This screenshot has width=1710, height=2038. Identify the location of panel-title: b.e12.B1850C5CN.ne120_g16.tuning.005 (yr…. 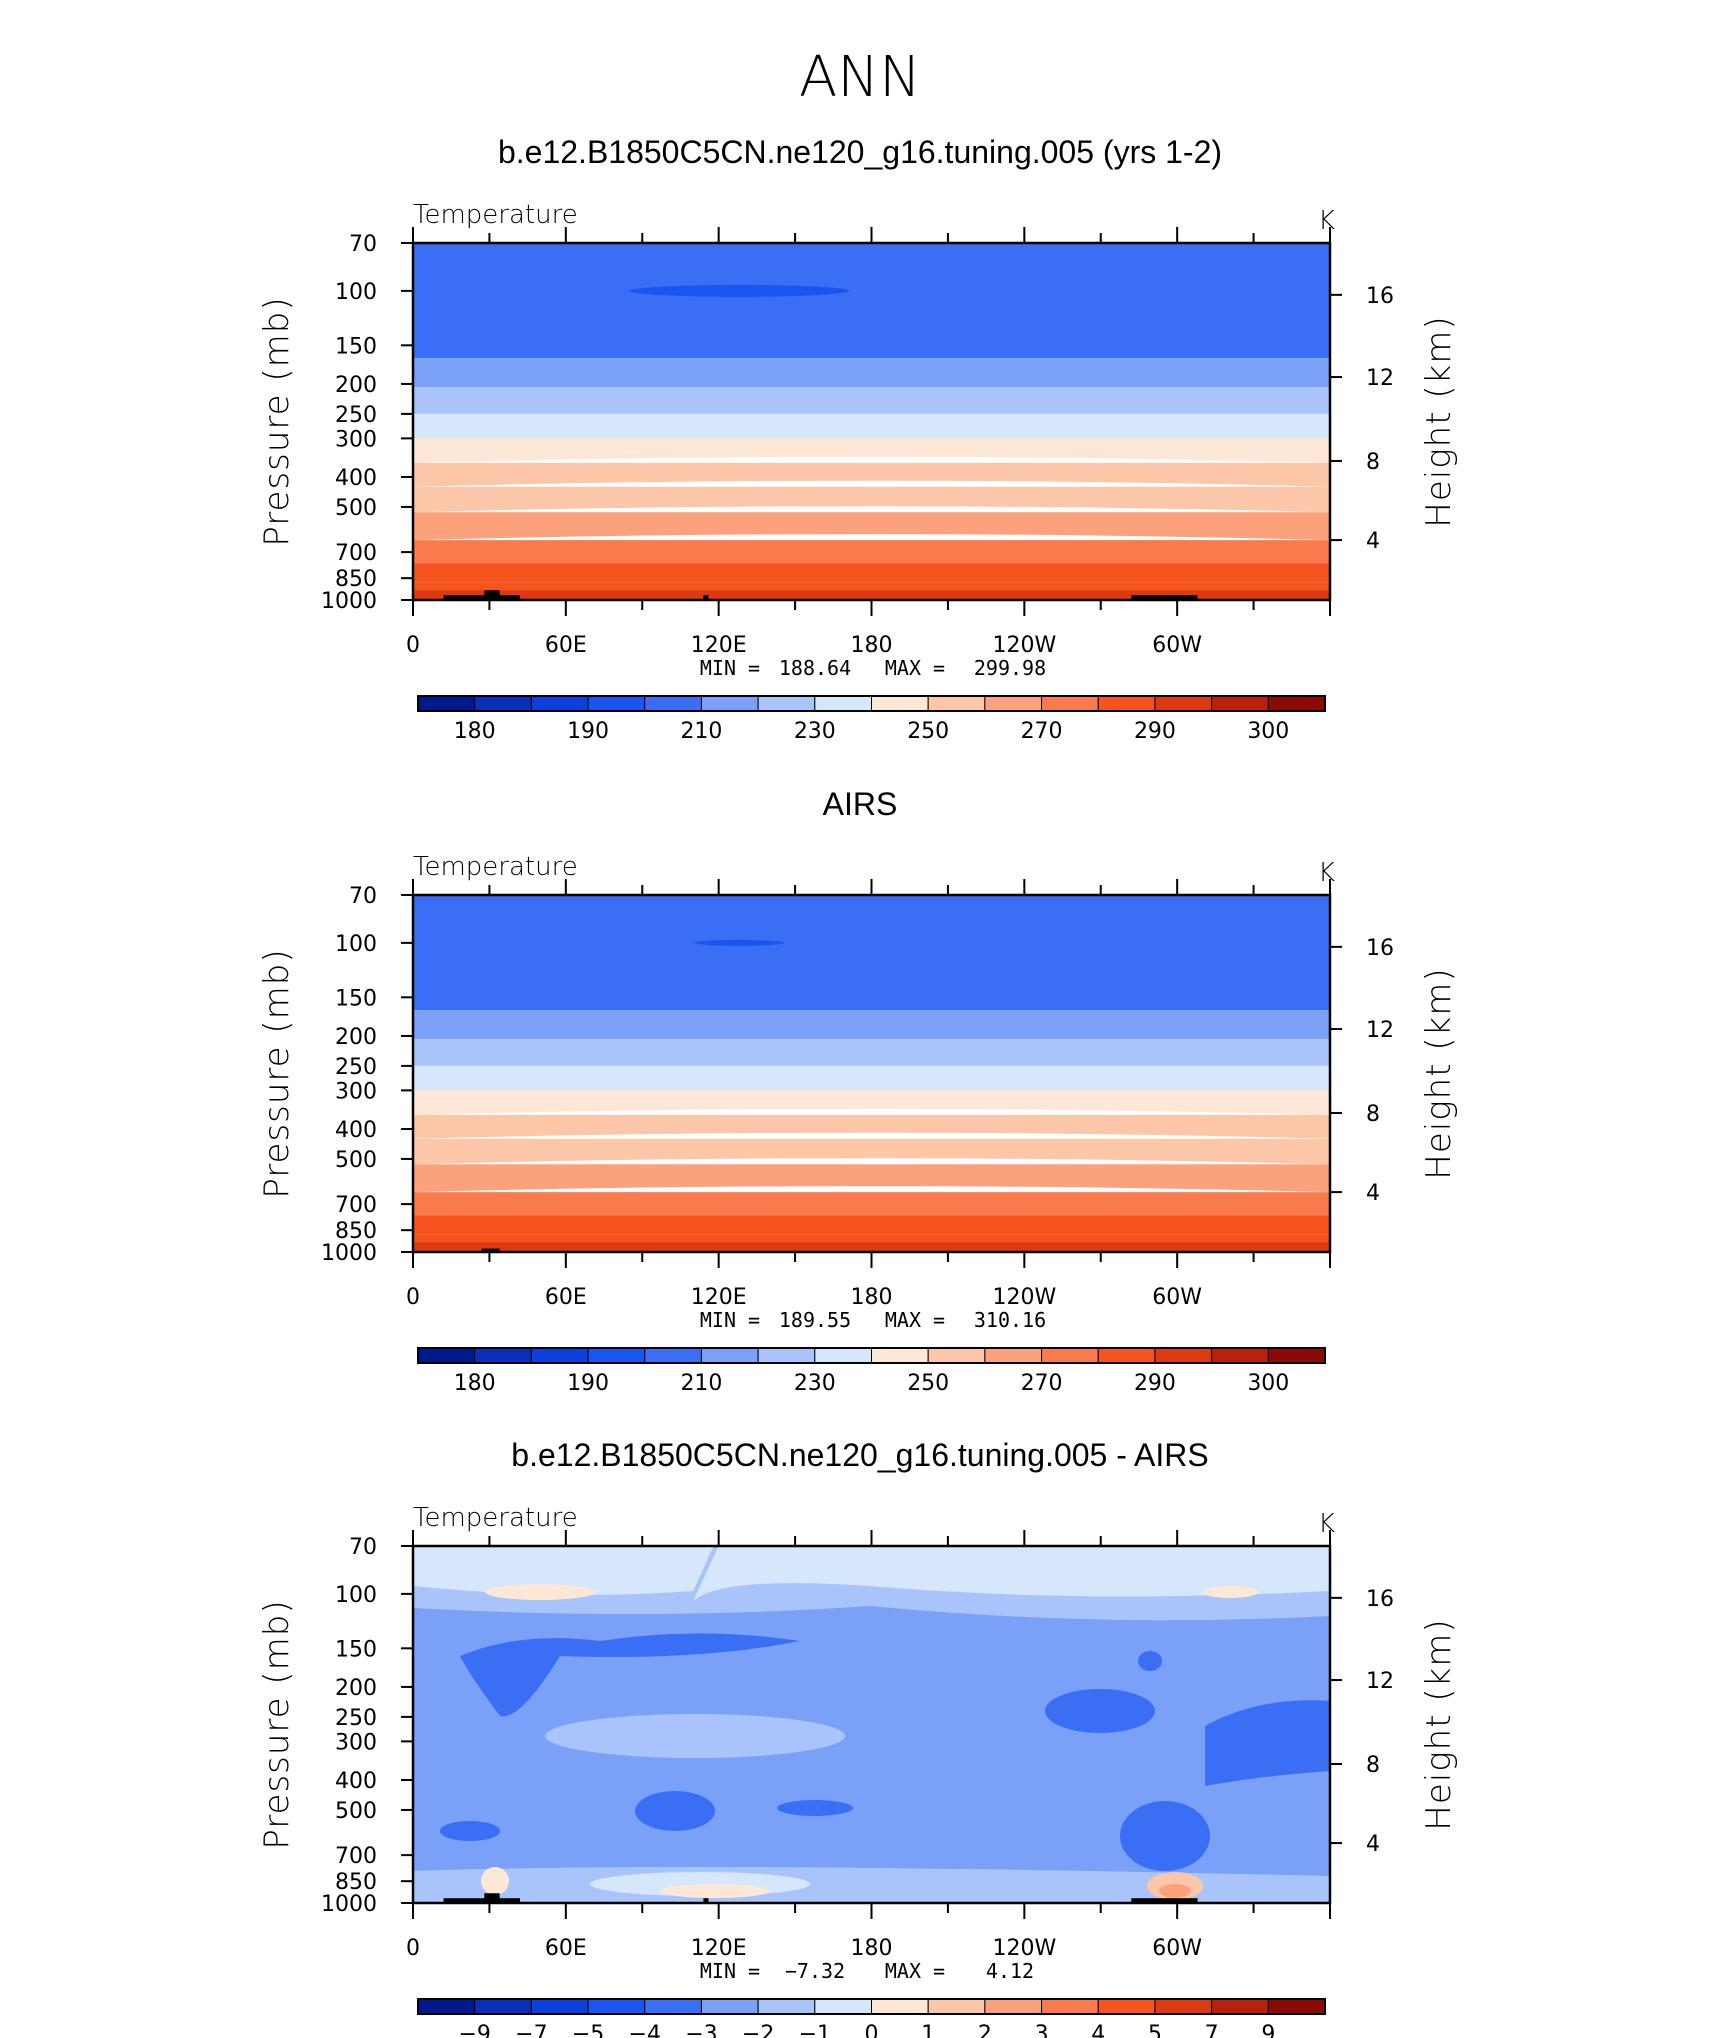
(860, 152).